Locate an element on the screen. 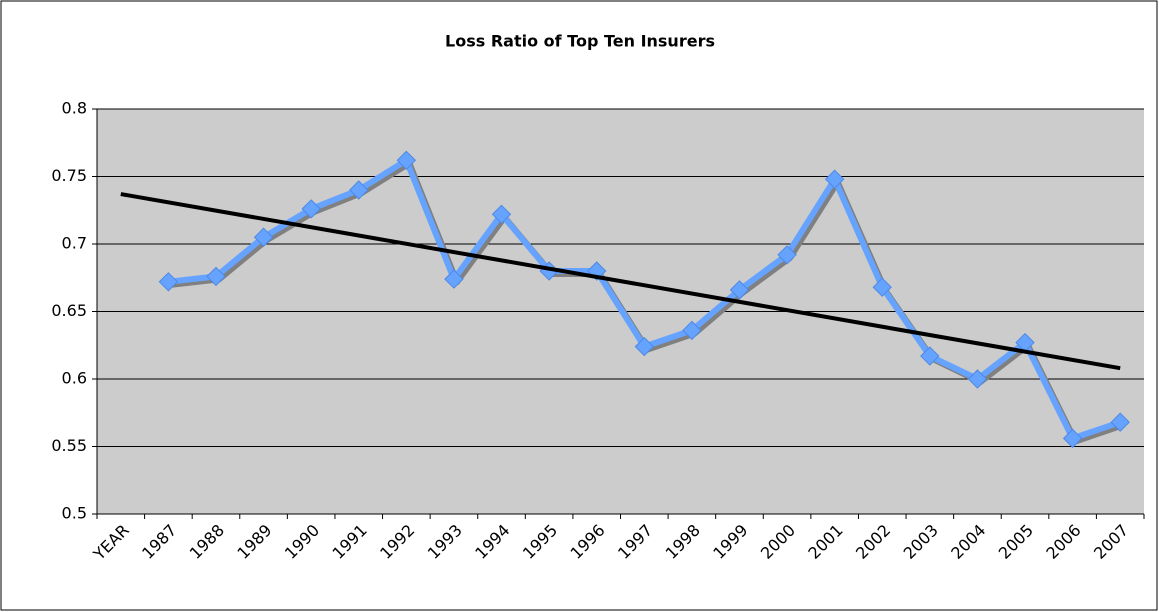  y-tick-label: 0.6 is located at coordinates (74, 378).